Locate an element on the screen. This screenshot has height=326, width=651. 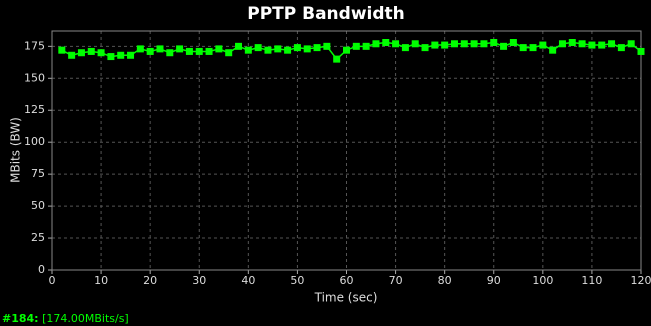
x-tick-label: 90 is located at coordinates (494, 280).